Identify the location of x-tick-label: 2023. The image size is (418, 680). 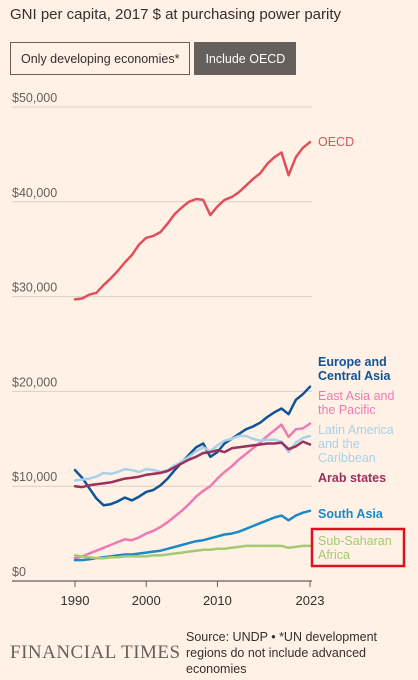
(310, 600).